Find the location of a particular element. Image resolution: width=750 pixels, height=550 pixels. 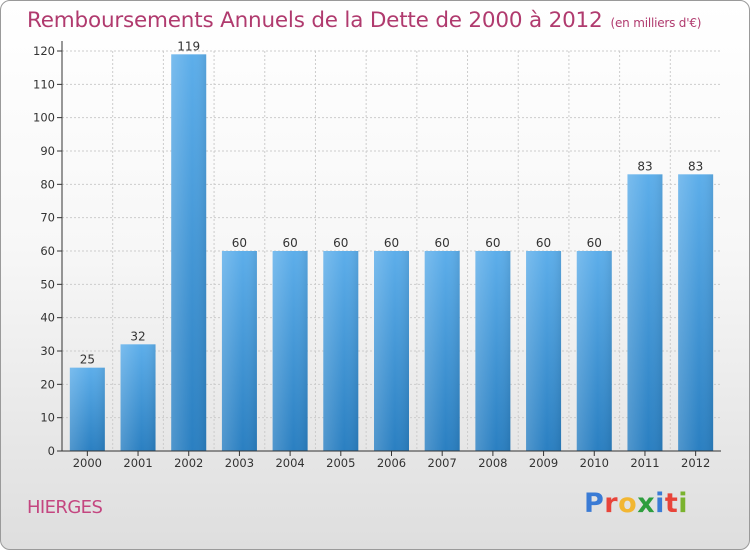

x-tick-label: 2012 is located at coordinates (695, 463).